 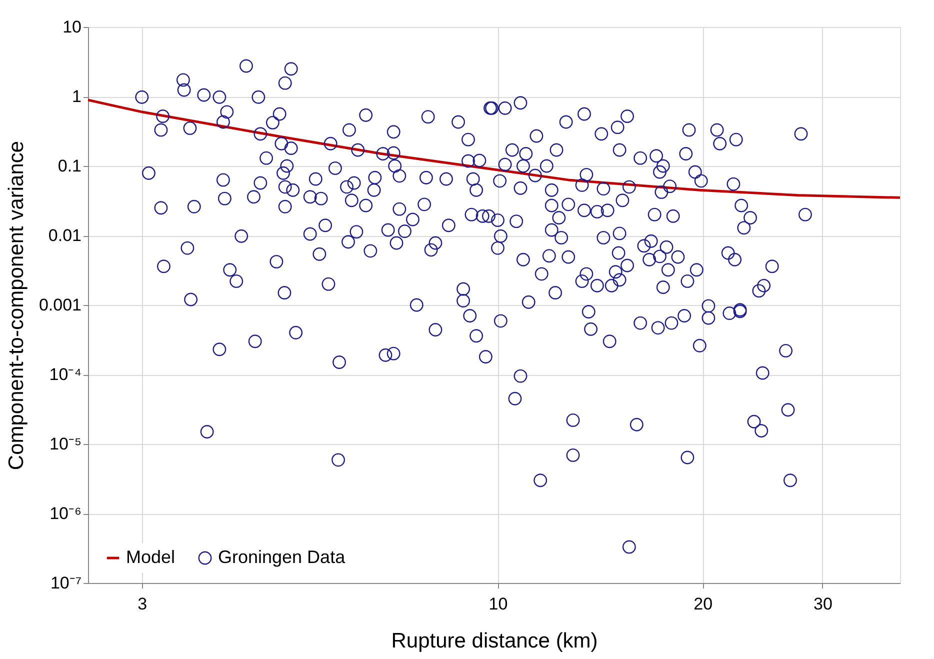 What do you see at coordinates (151, 557) in the screenshot?
I see `legend-label: Model` at bounding box center [151, 557].